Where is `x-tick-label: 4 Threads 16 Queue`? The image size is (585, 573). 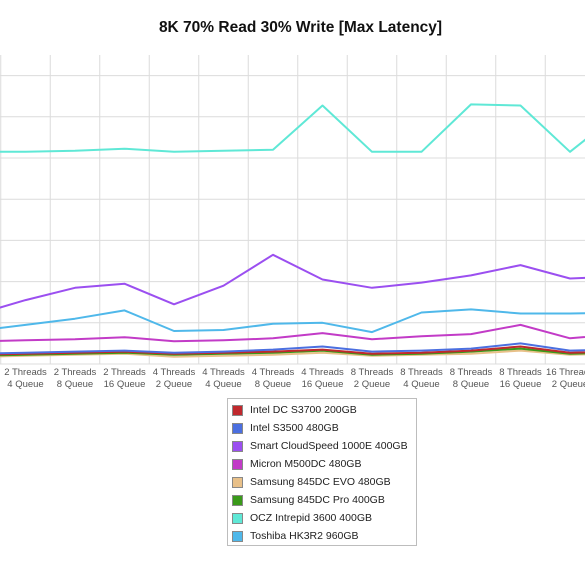 x-tick-label: 4 Threads 16 Queue is located at coordinates (322, 378).